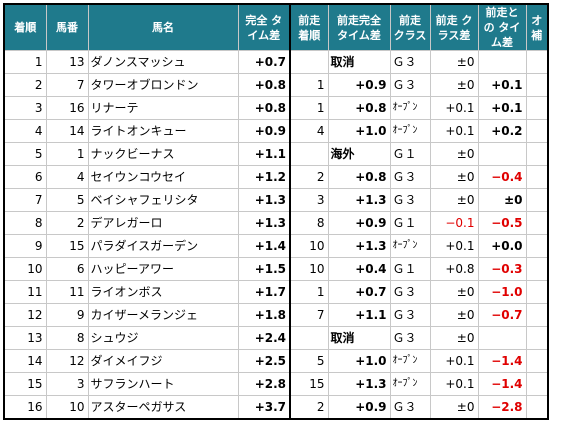  What do you see at coordinates (264, 85) in the screenshot?
I see `time-diff-cell: +0.8` at bounding box center [264, 85].